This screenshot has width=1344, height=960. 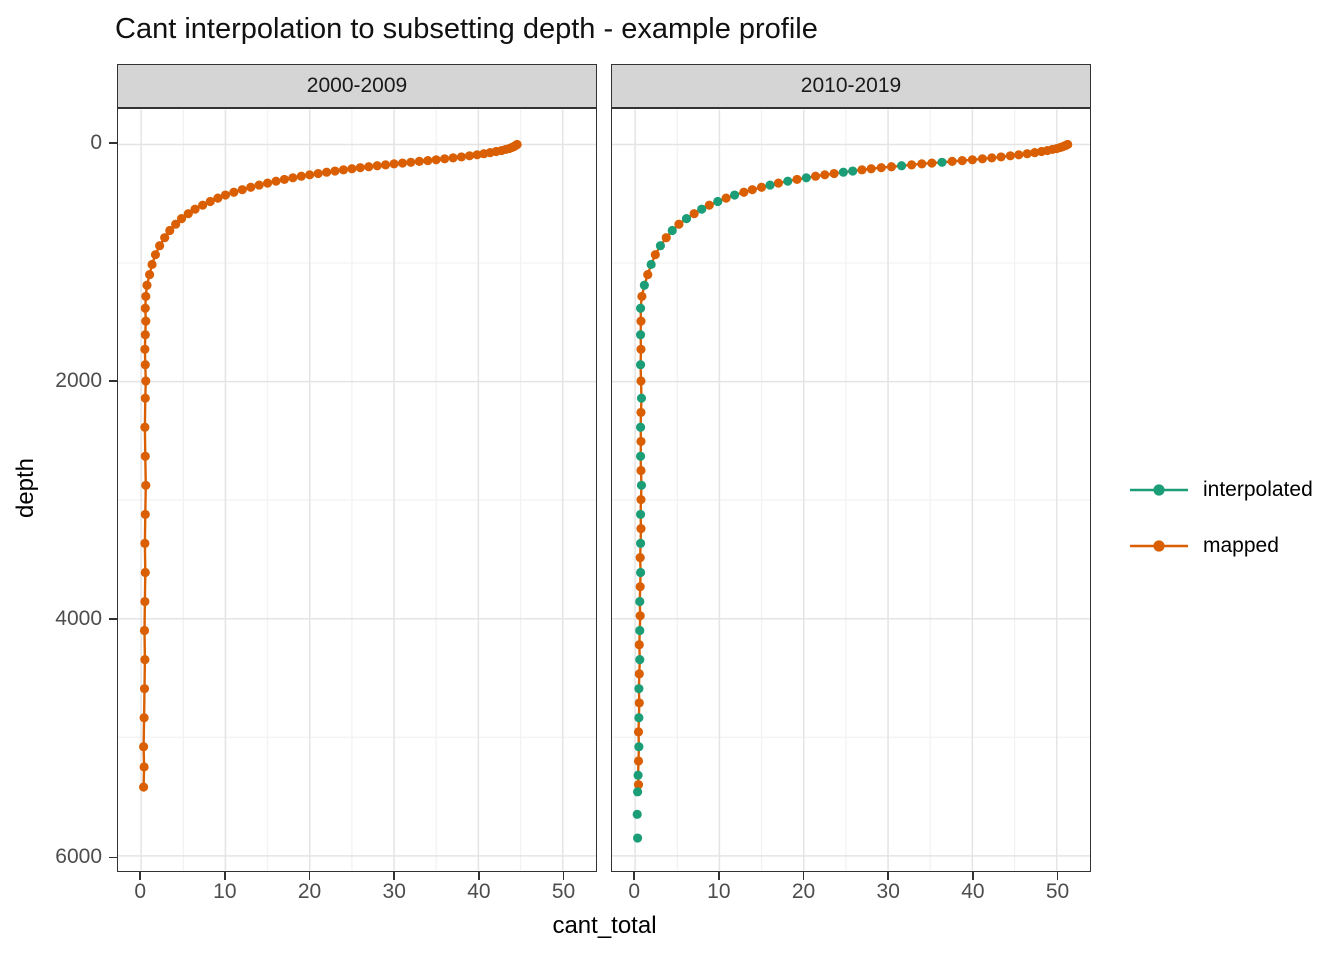 What do you see at coordinates (719, 891) in the screenshot?
I see `x-tick-label: 10` at bounding box center [719, 891].